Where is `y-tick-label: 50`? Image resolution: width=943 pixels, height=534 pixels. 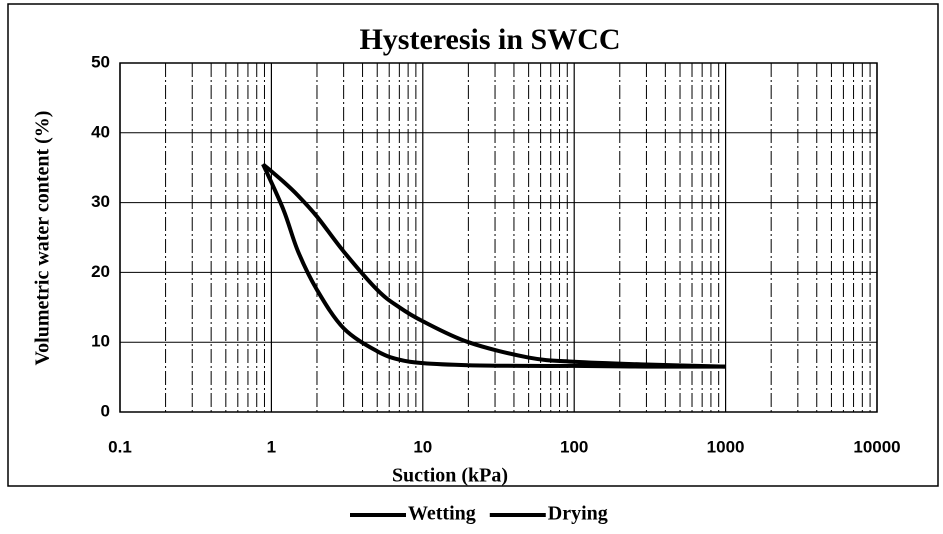 y-tick-label: 50 is located at coordinates (100, 61).